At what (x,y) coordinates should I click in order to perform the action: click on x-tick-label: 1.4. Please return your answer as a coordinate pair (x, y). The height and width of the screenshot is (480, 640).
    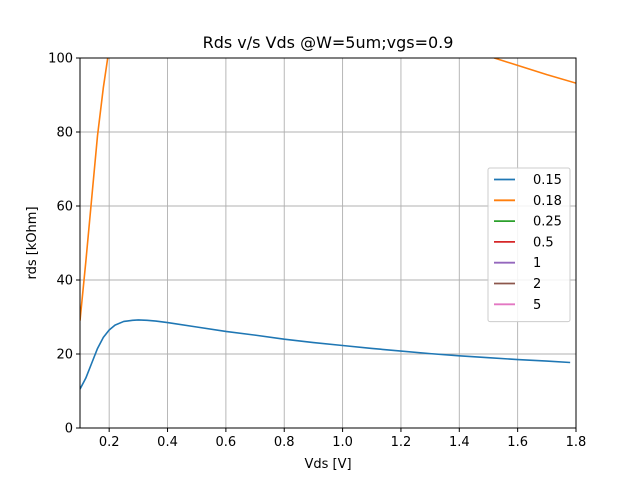
    Looking at the image, I should click on (459, 442).